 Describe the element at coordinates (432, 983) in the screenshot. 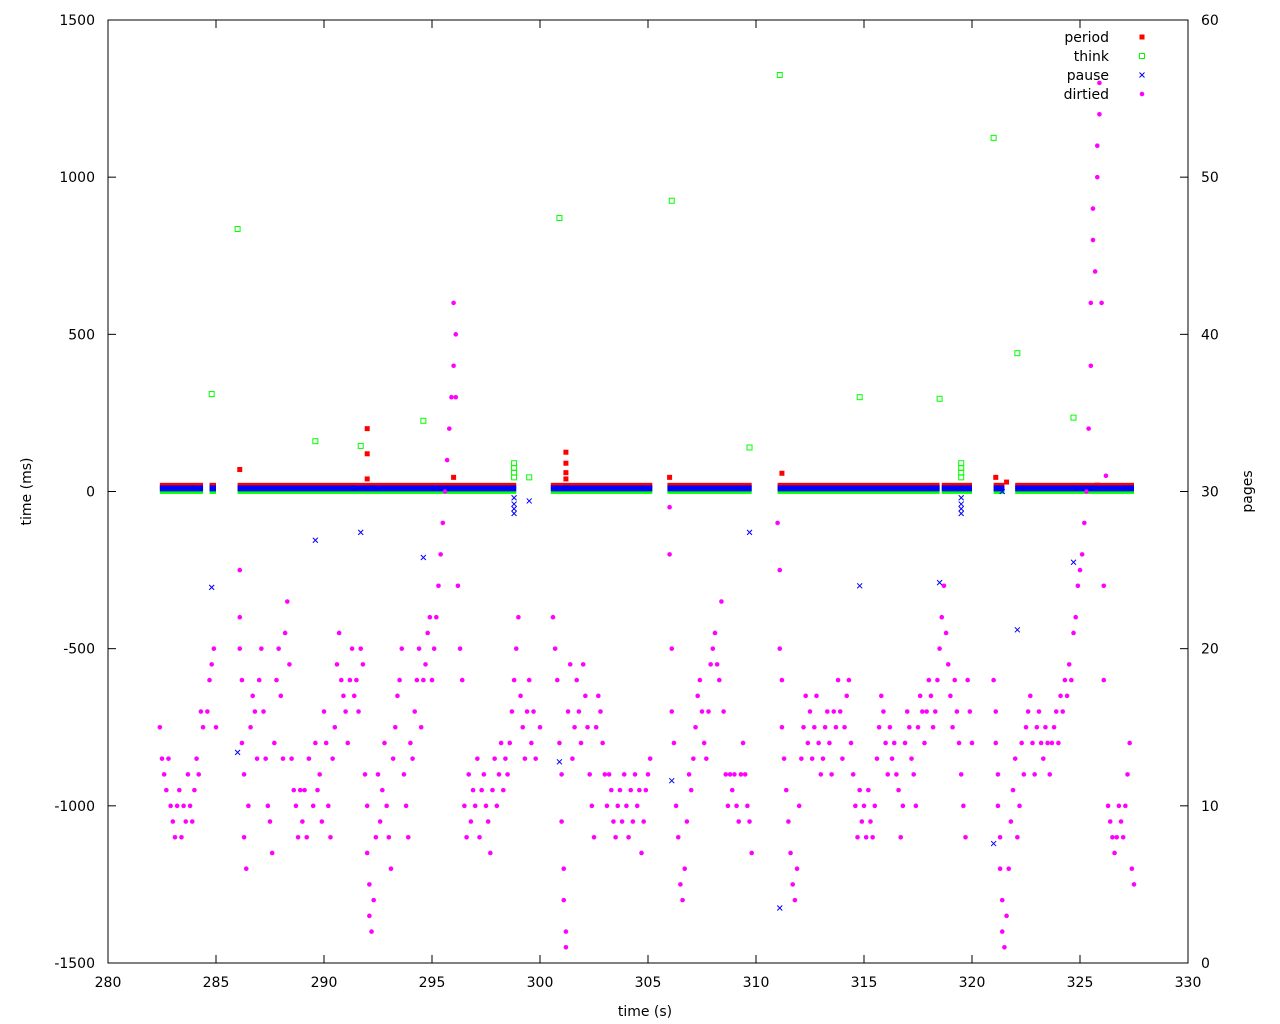

I see `x-tick-label: 295` at that location.